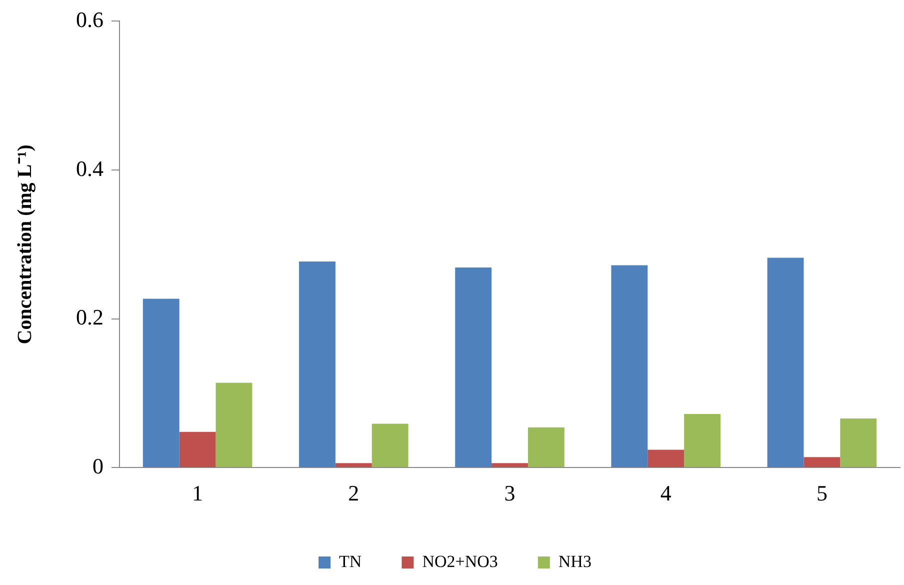 This screenshot has width=904, height=585. Describe the element at coordinates (460, 561) in the screenshot. I see `legend-label: NO2+NO3` at that location.